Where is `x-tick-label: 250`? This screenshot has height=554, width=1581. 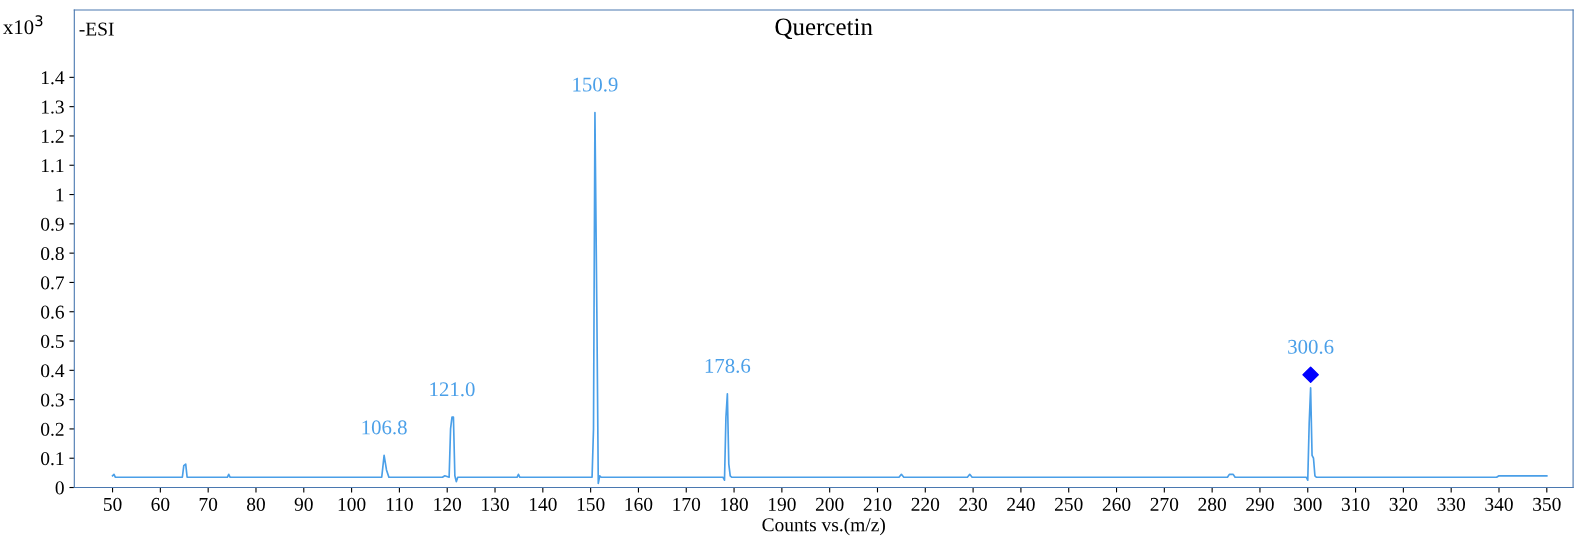
x-tick-label: 250 is located at coordinates (1068, 504).